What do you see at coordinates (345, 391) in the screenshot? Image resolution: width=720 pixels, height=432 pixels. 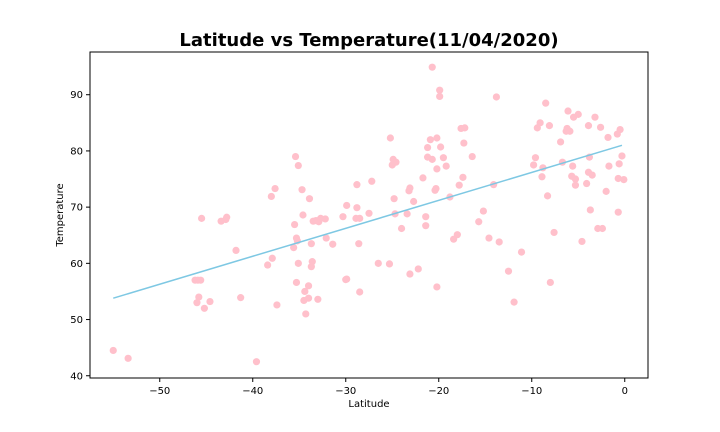 I see `x-tick-label: −30` at bounding box center [345, 391].